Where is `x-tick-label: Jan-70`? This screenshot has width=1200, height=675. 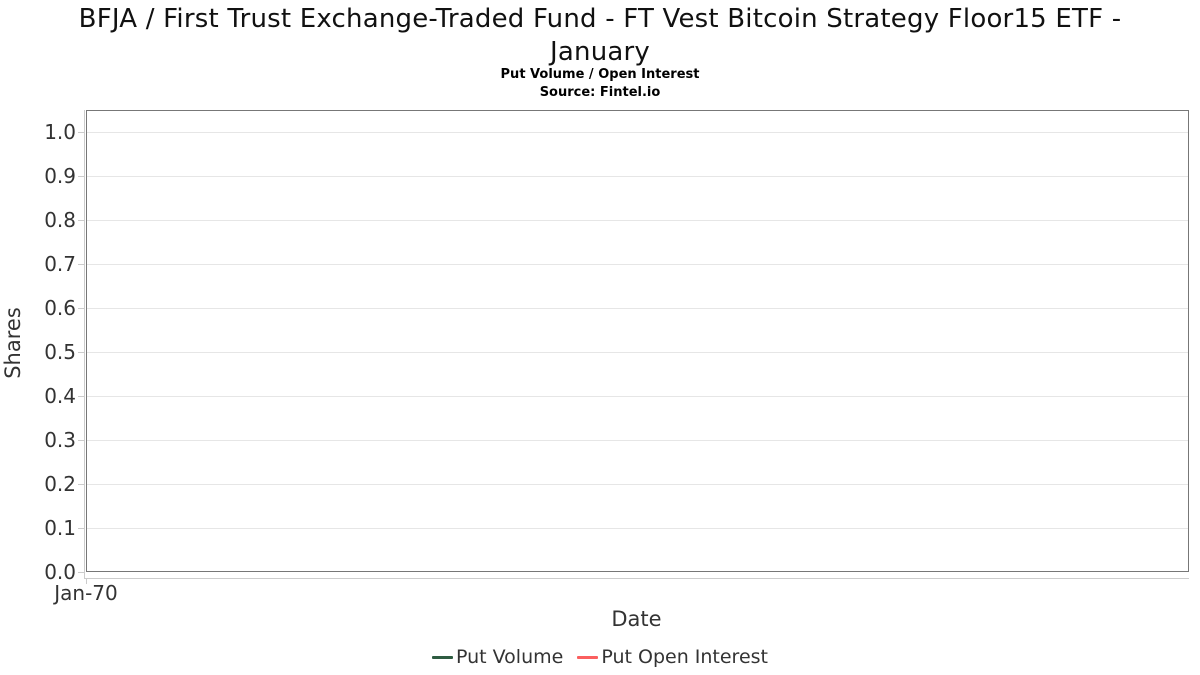 x-tick-label: Jan-70 is located at coordinates (86, 593).